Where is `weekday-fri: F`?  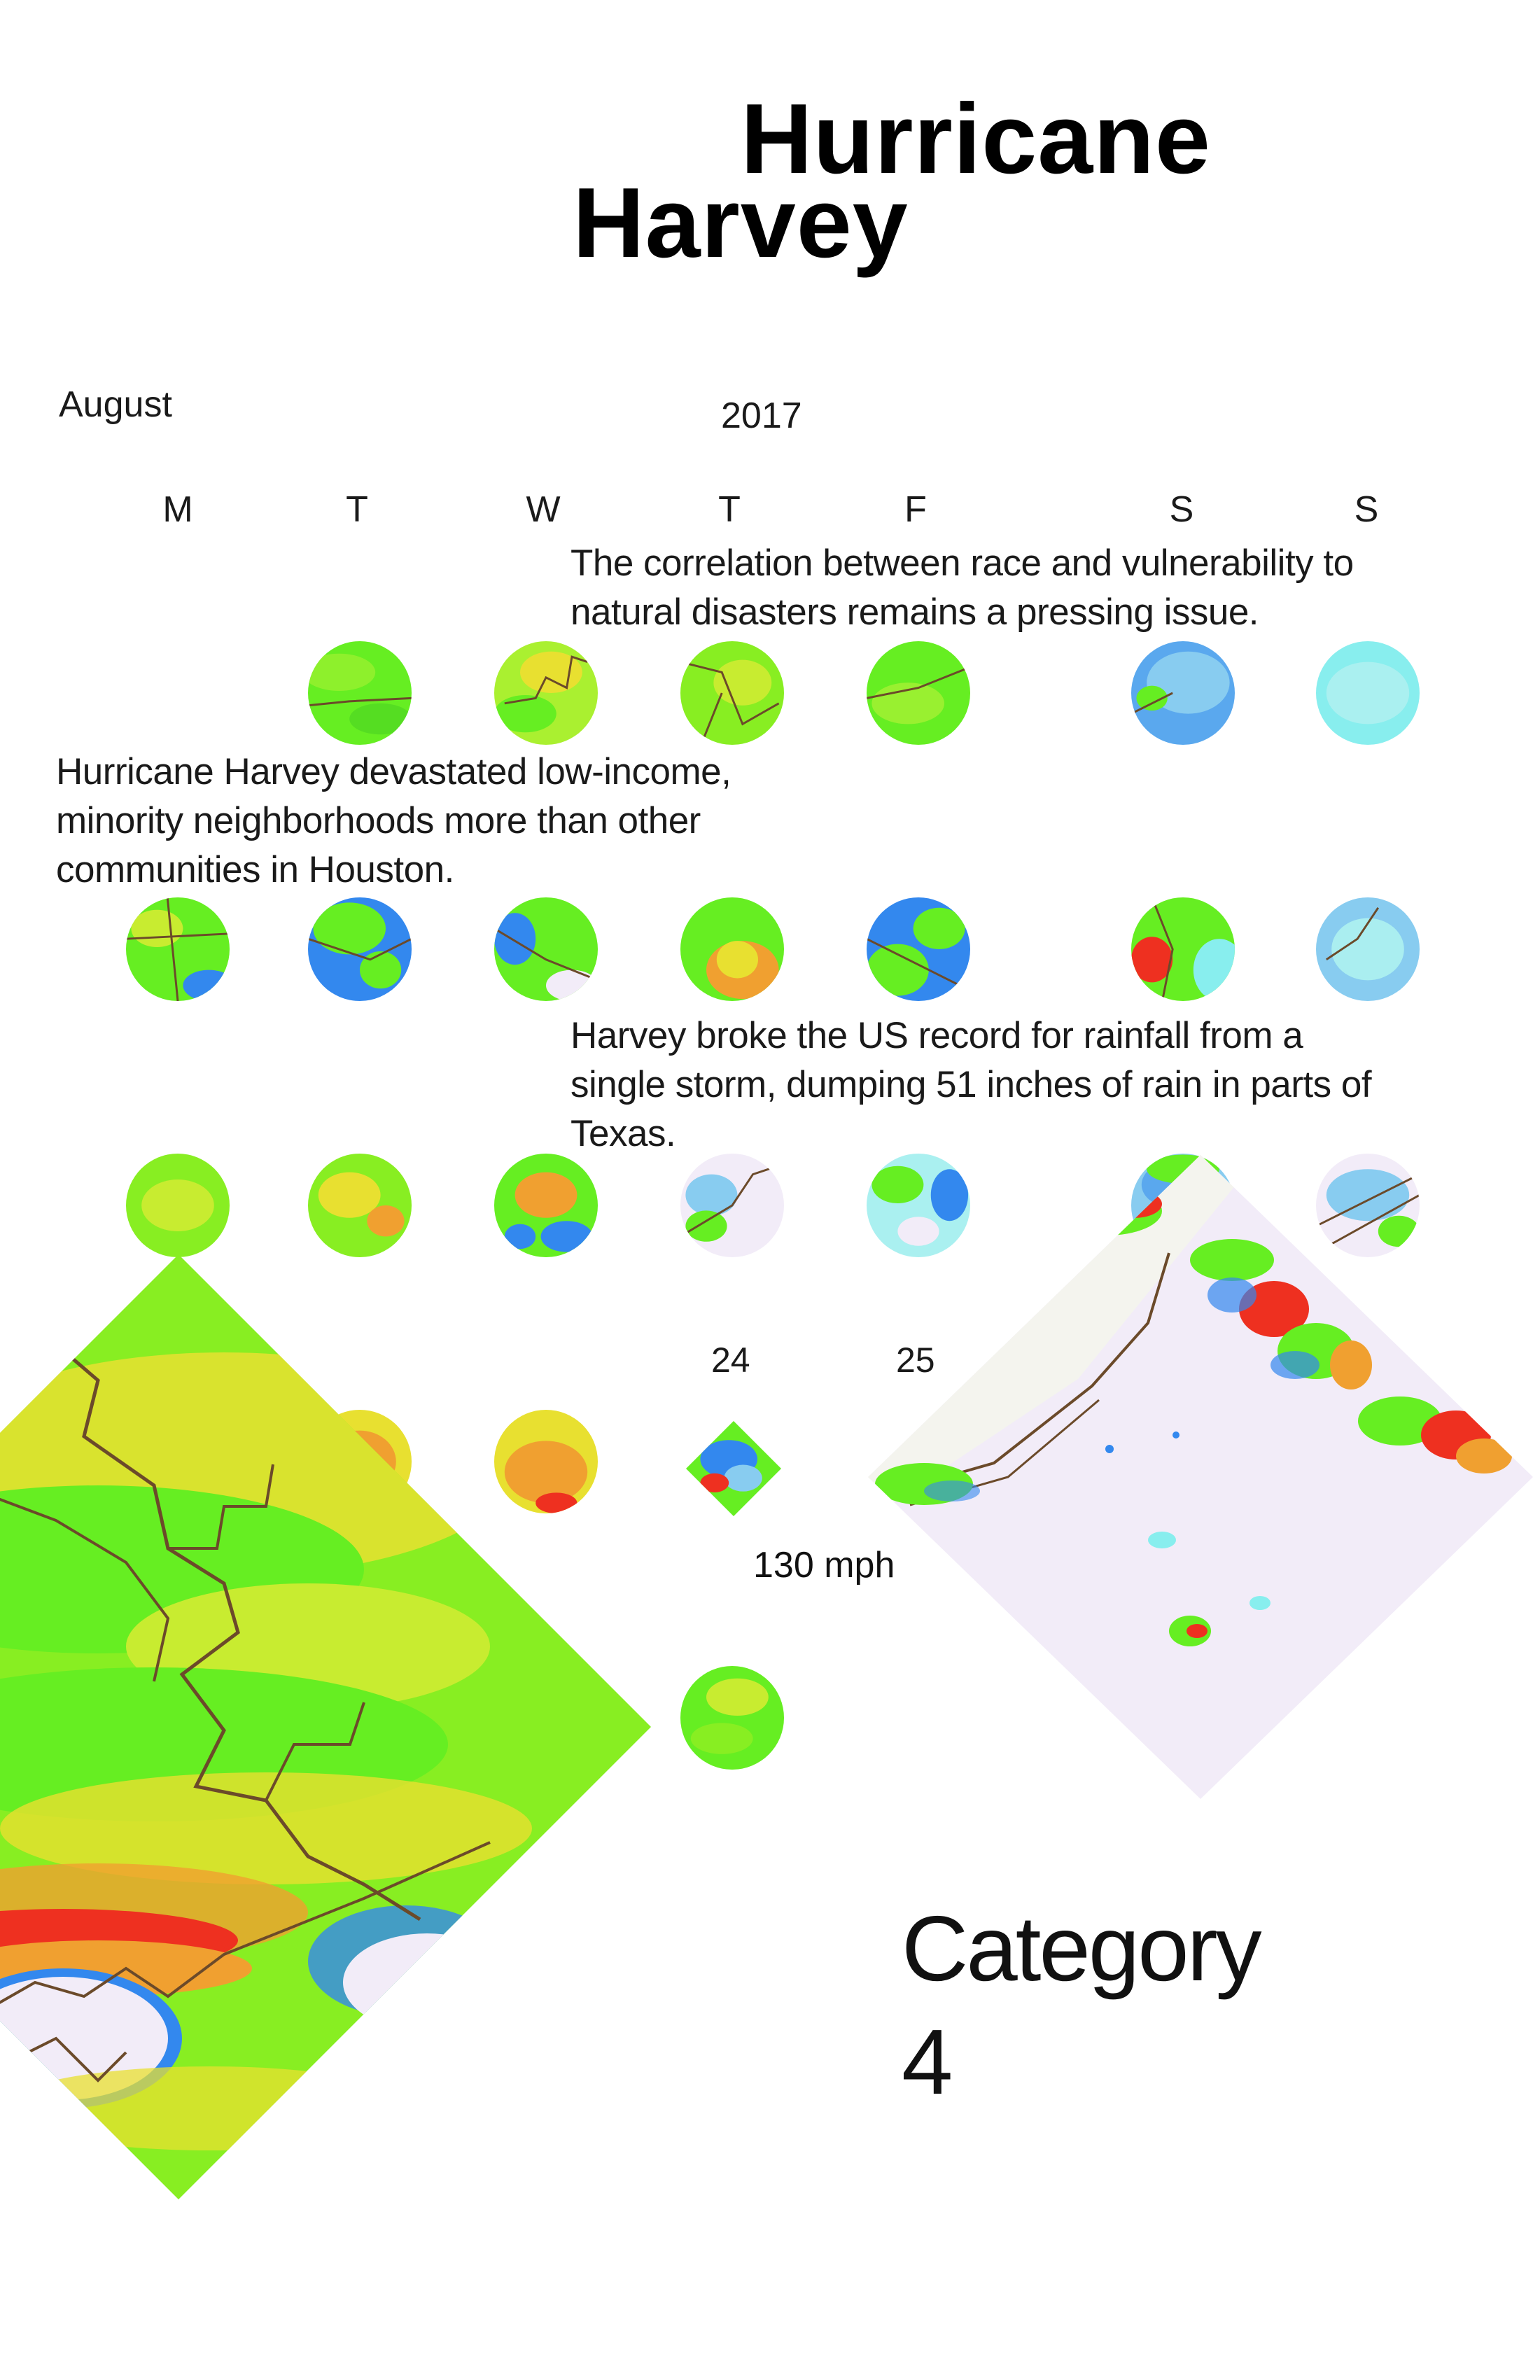
weekday-fri: F is located at coordinates (915, 509).